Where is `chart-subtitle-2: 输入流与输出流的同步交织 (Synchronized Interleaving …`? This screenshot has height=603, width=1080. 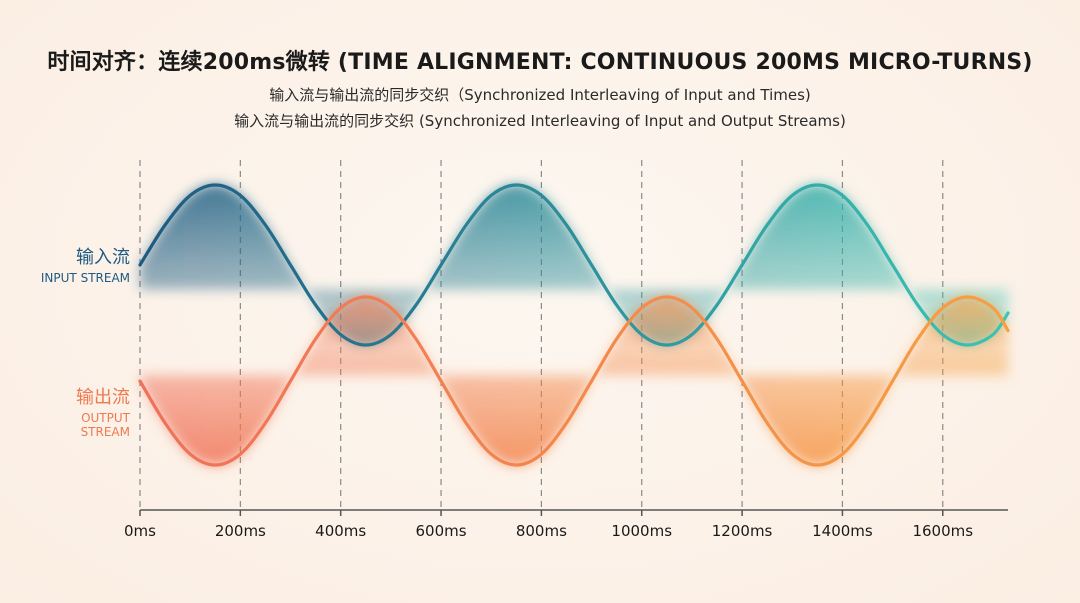
chart-subtitle-2: 输入流与输出流的同步交织 (Synchronized Interleaving … is located at coordinates (540, 121).